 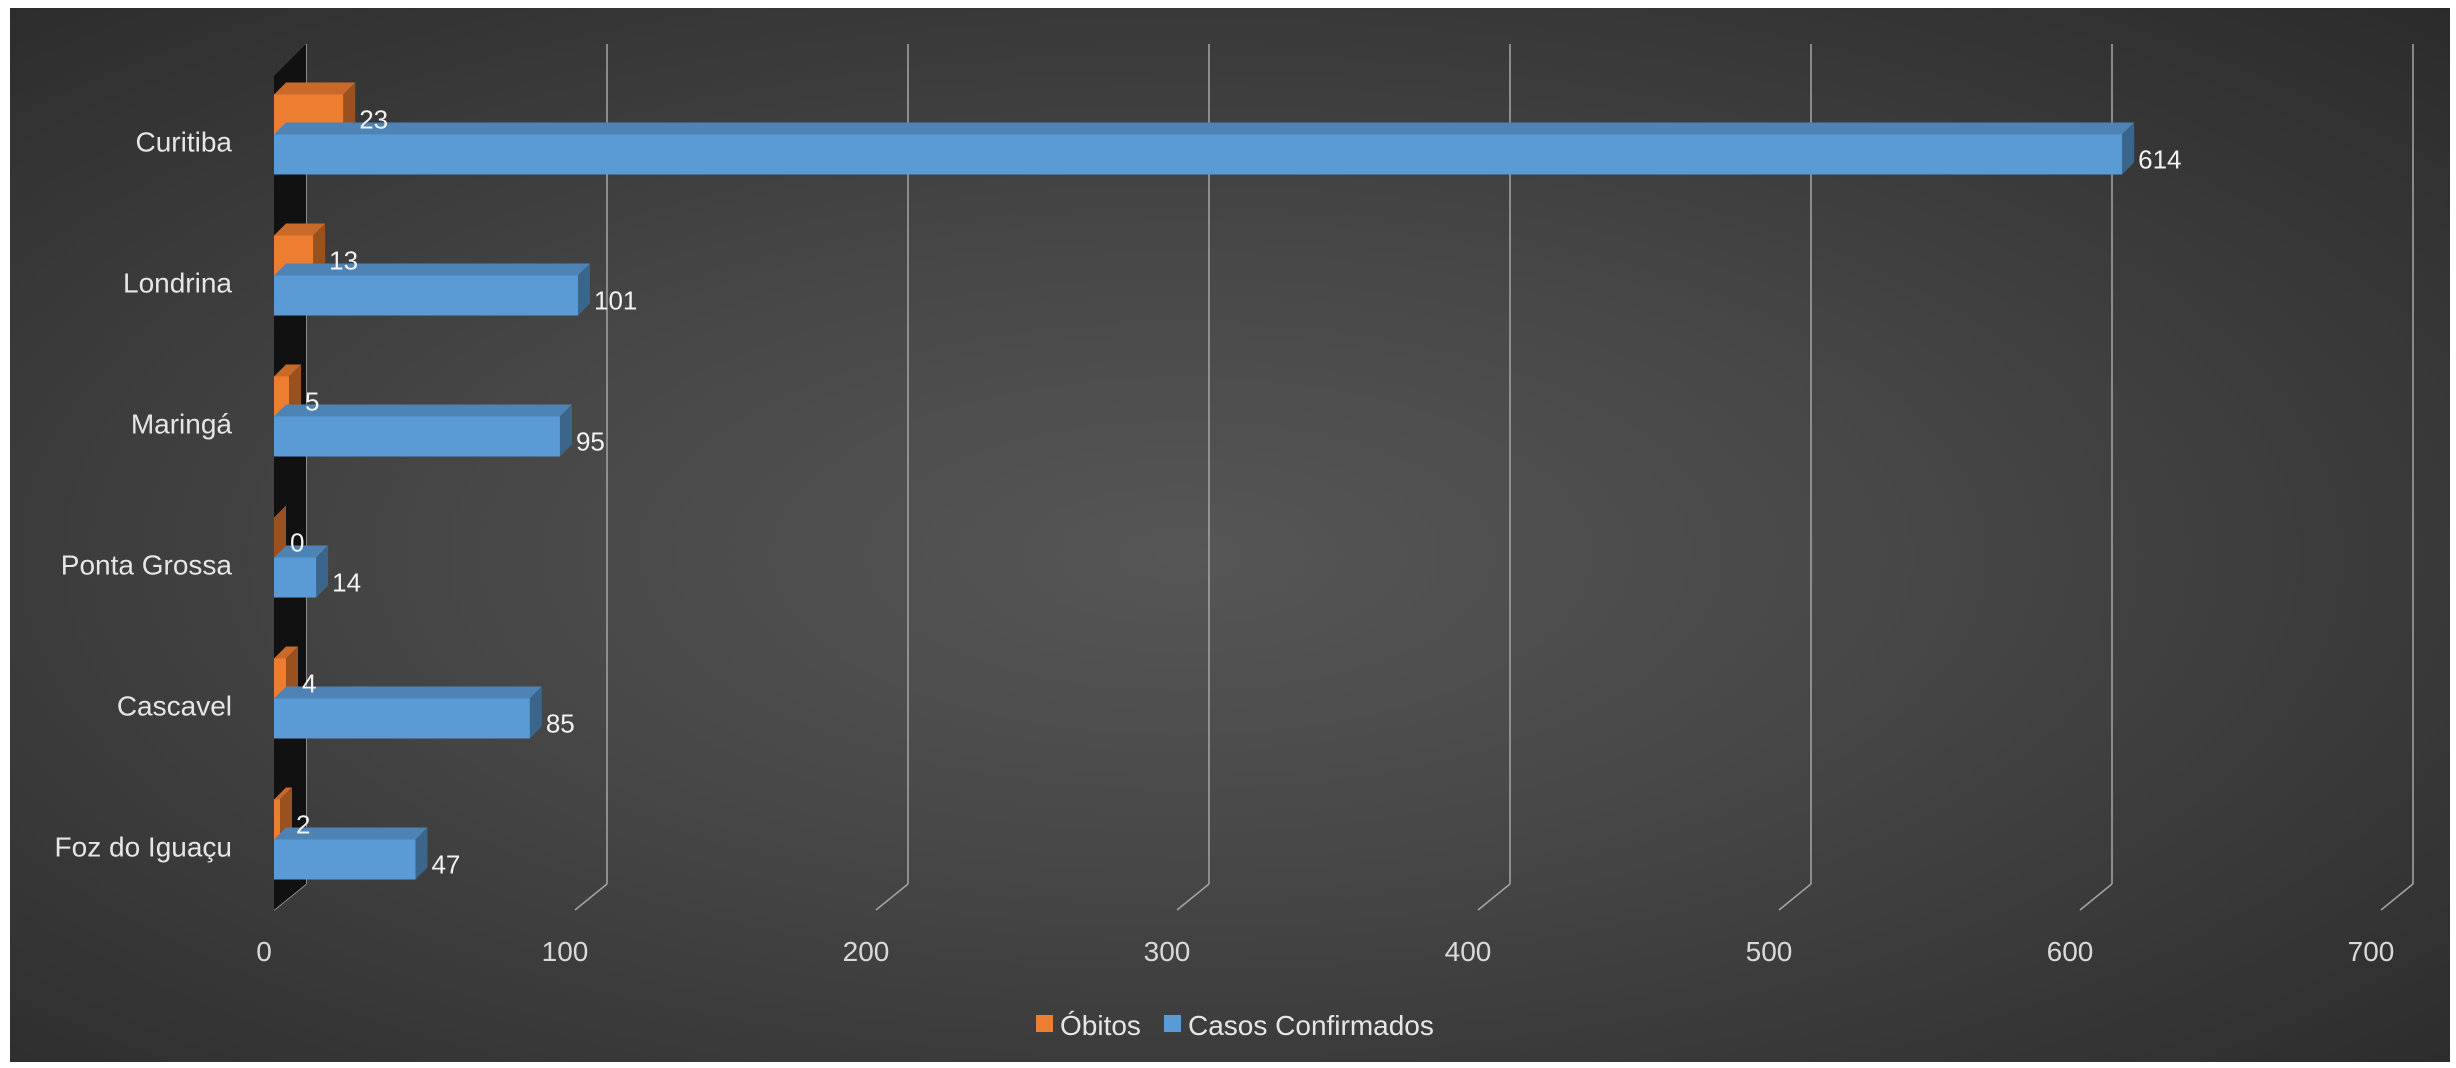 What do you see at coordinates (174, 706) in the screenshot?
I see `category-label: Cascavel` at bounding box center [174, 706].